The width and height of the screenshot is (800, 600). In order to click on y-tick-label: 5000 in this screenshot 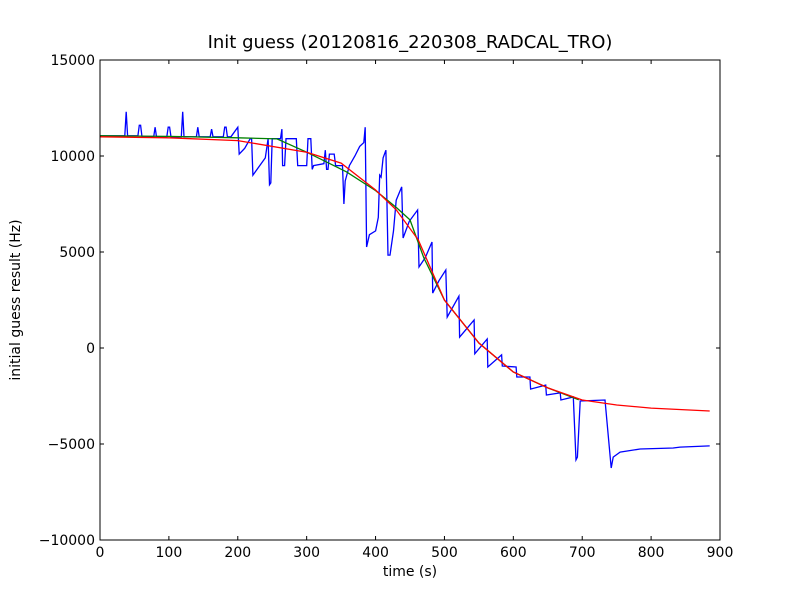, I will do `click(77, 253)`.